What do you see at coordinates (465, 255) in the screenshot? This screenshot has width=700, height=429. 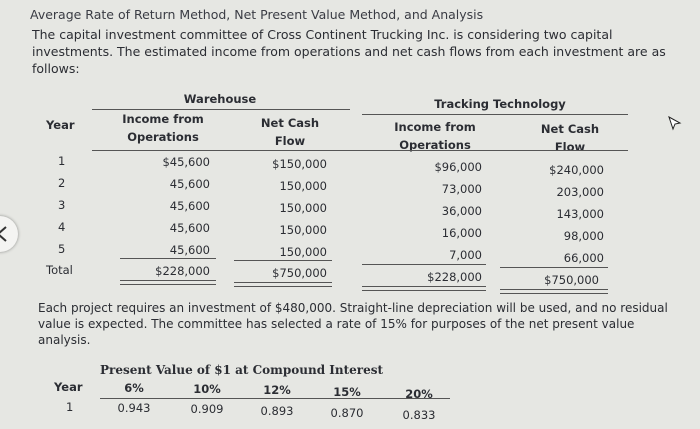 I see `tt-income-cell: 7,000` at bounding box center [465, 255].